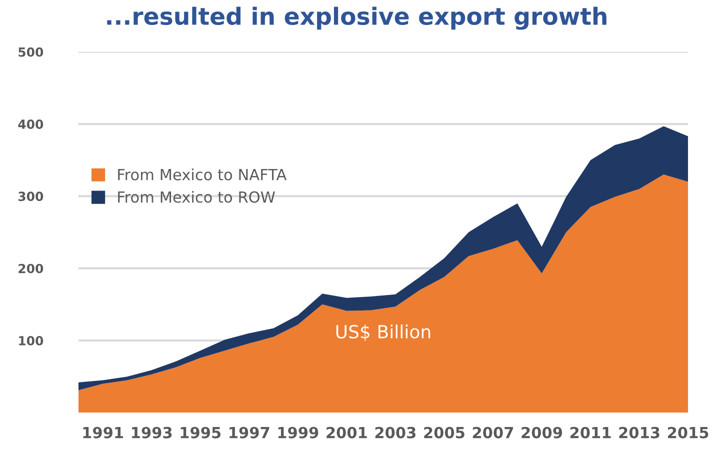 This screenshot has width=713, height=451. Describe the element at coordinates (688, 432) in the screenshot. I see `x-tick-label: 2015` at that location.